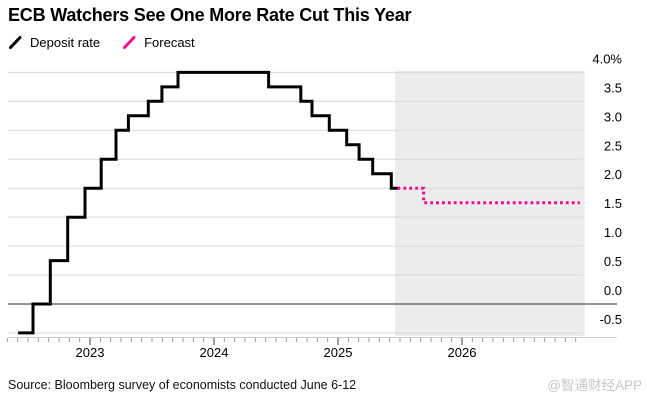  What do you see at coordinates (613, 261) in the screenshot?
I see `svg-text: 0.5` at bounding box center [613, 261].